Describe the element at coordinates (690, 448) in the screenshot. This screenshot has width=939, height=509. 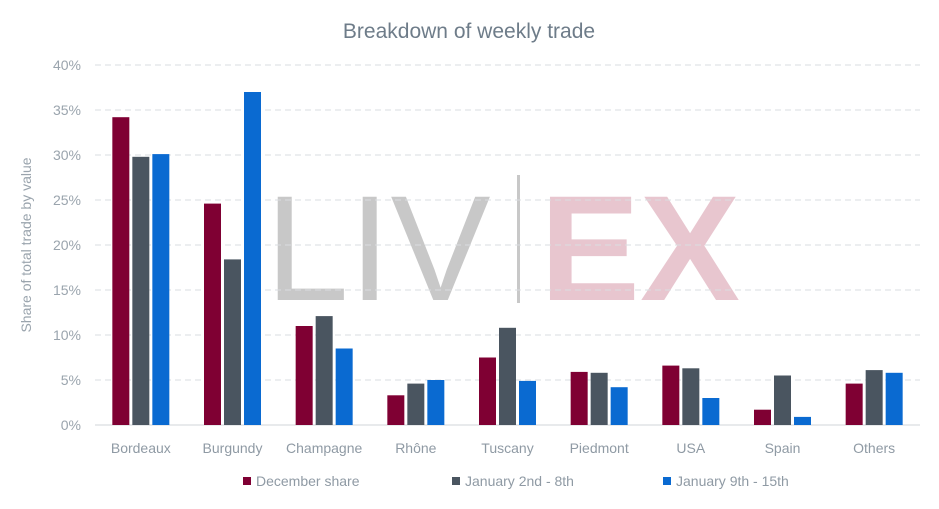
I see `x-tick-label: USA` at that location.